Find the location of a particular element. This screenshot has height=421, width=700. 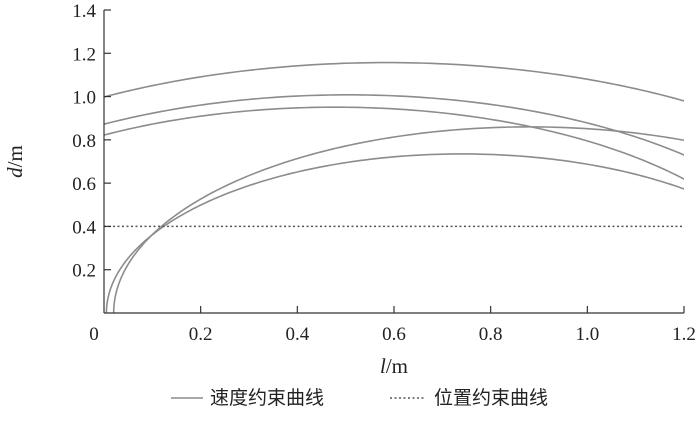

y-tick-label: 1.2 is located at coordinates (84, 54).